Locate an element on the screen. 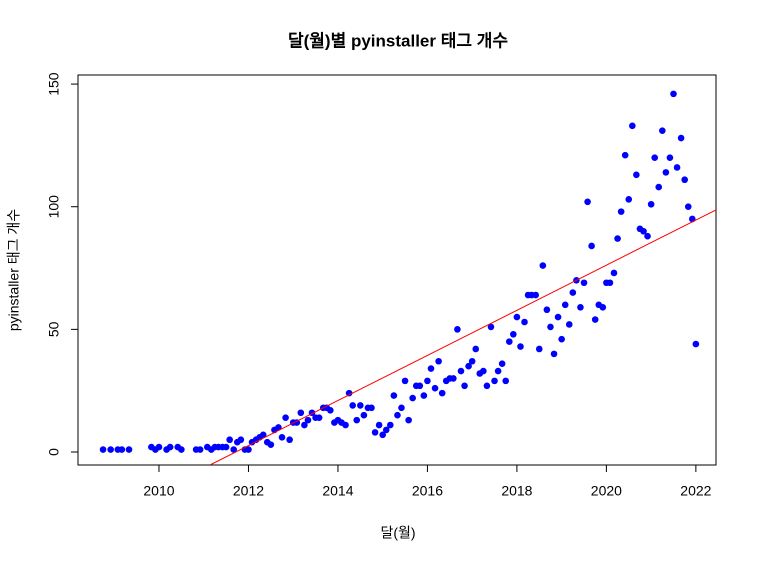  x-tick-label: 2018 is located at coordinates (516, 491).